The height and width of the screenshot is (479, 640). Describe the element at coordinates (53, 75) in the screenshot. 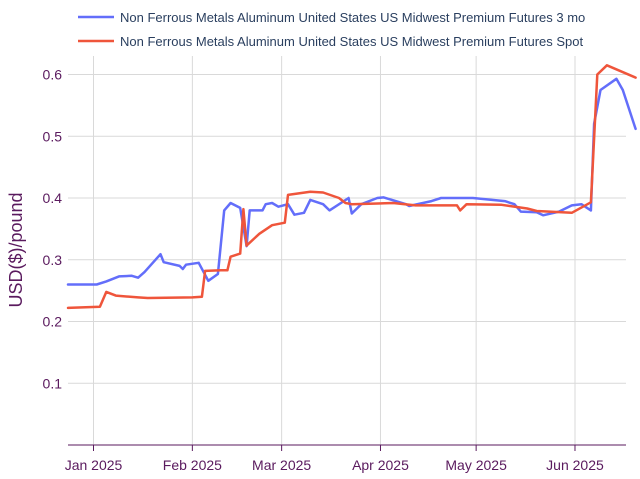

I see `y-tick-label: 0.6` at that location.